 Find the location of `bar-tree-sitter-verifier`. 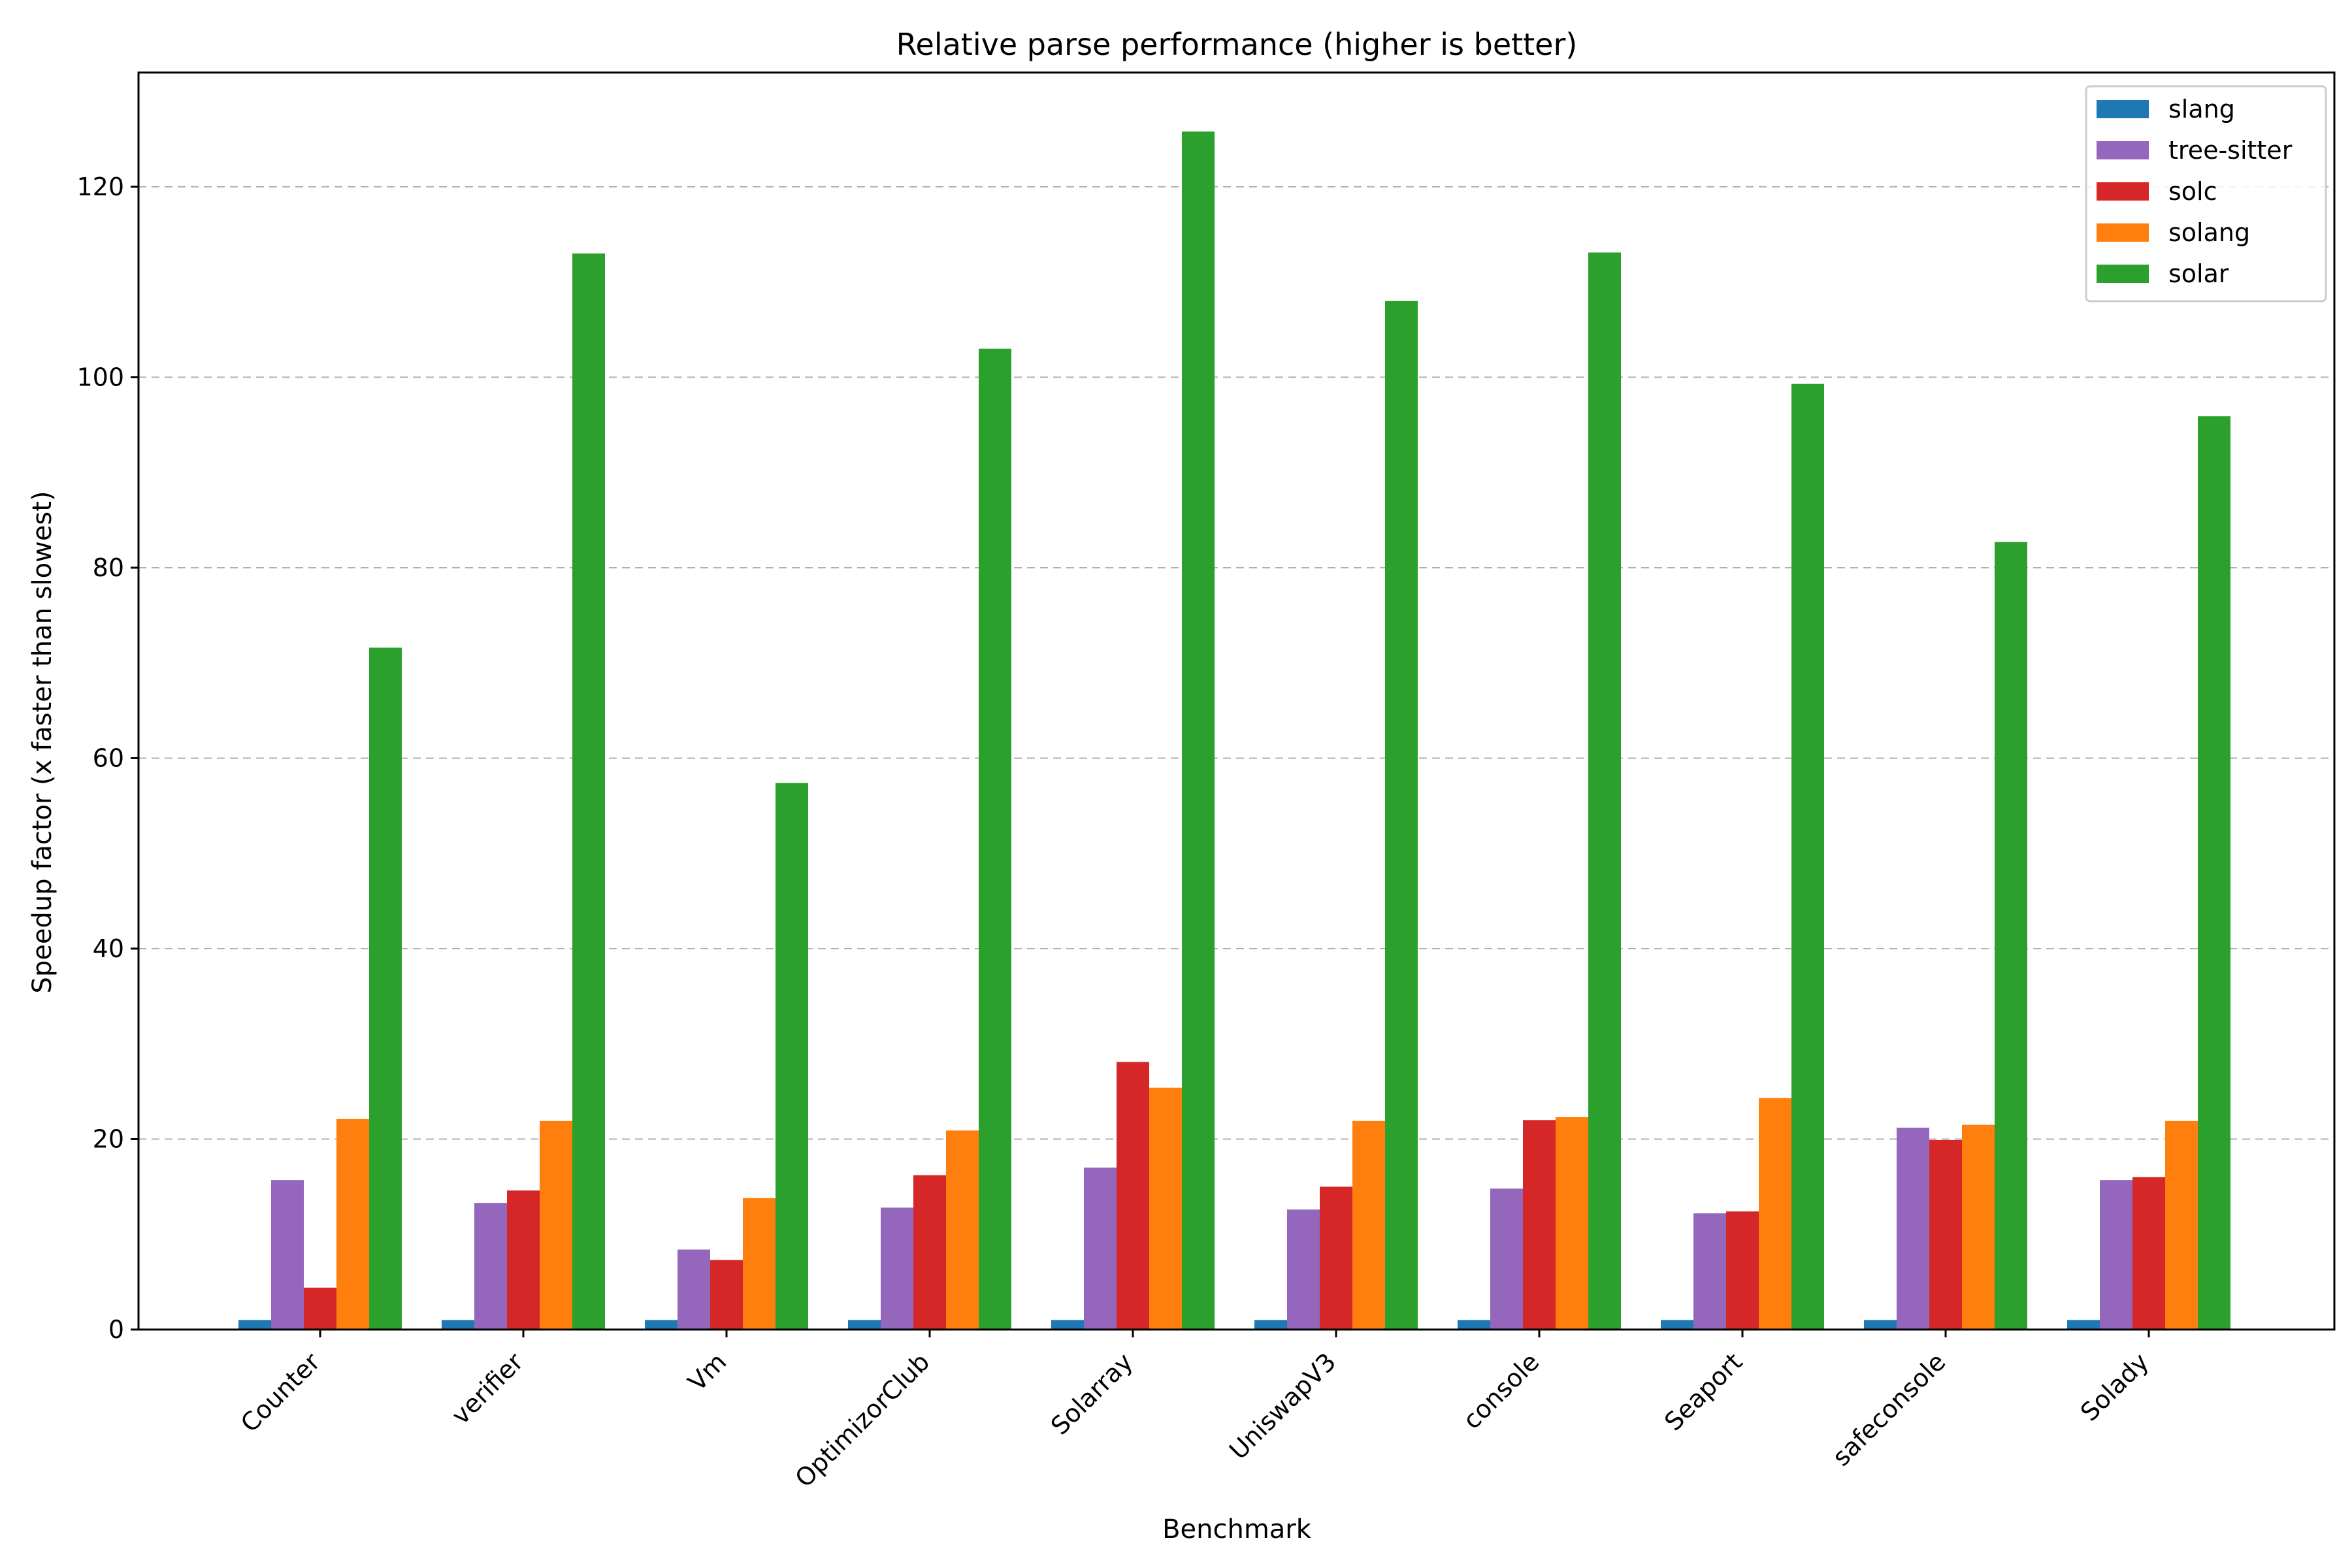

bar-tree-sitter-verifier is located at coordinates (490, 1266).